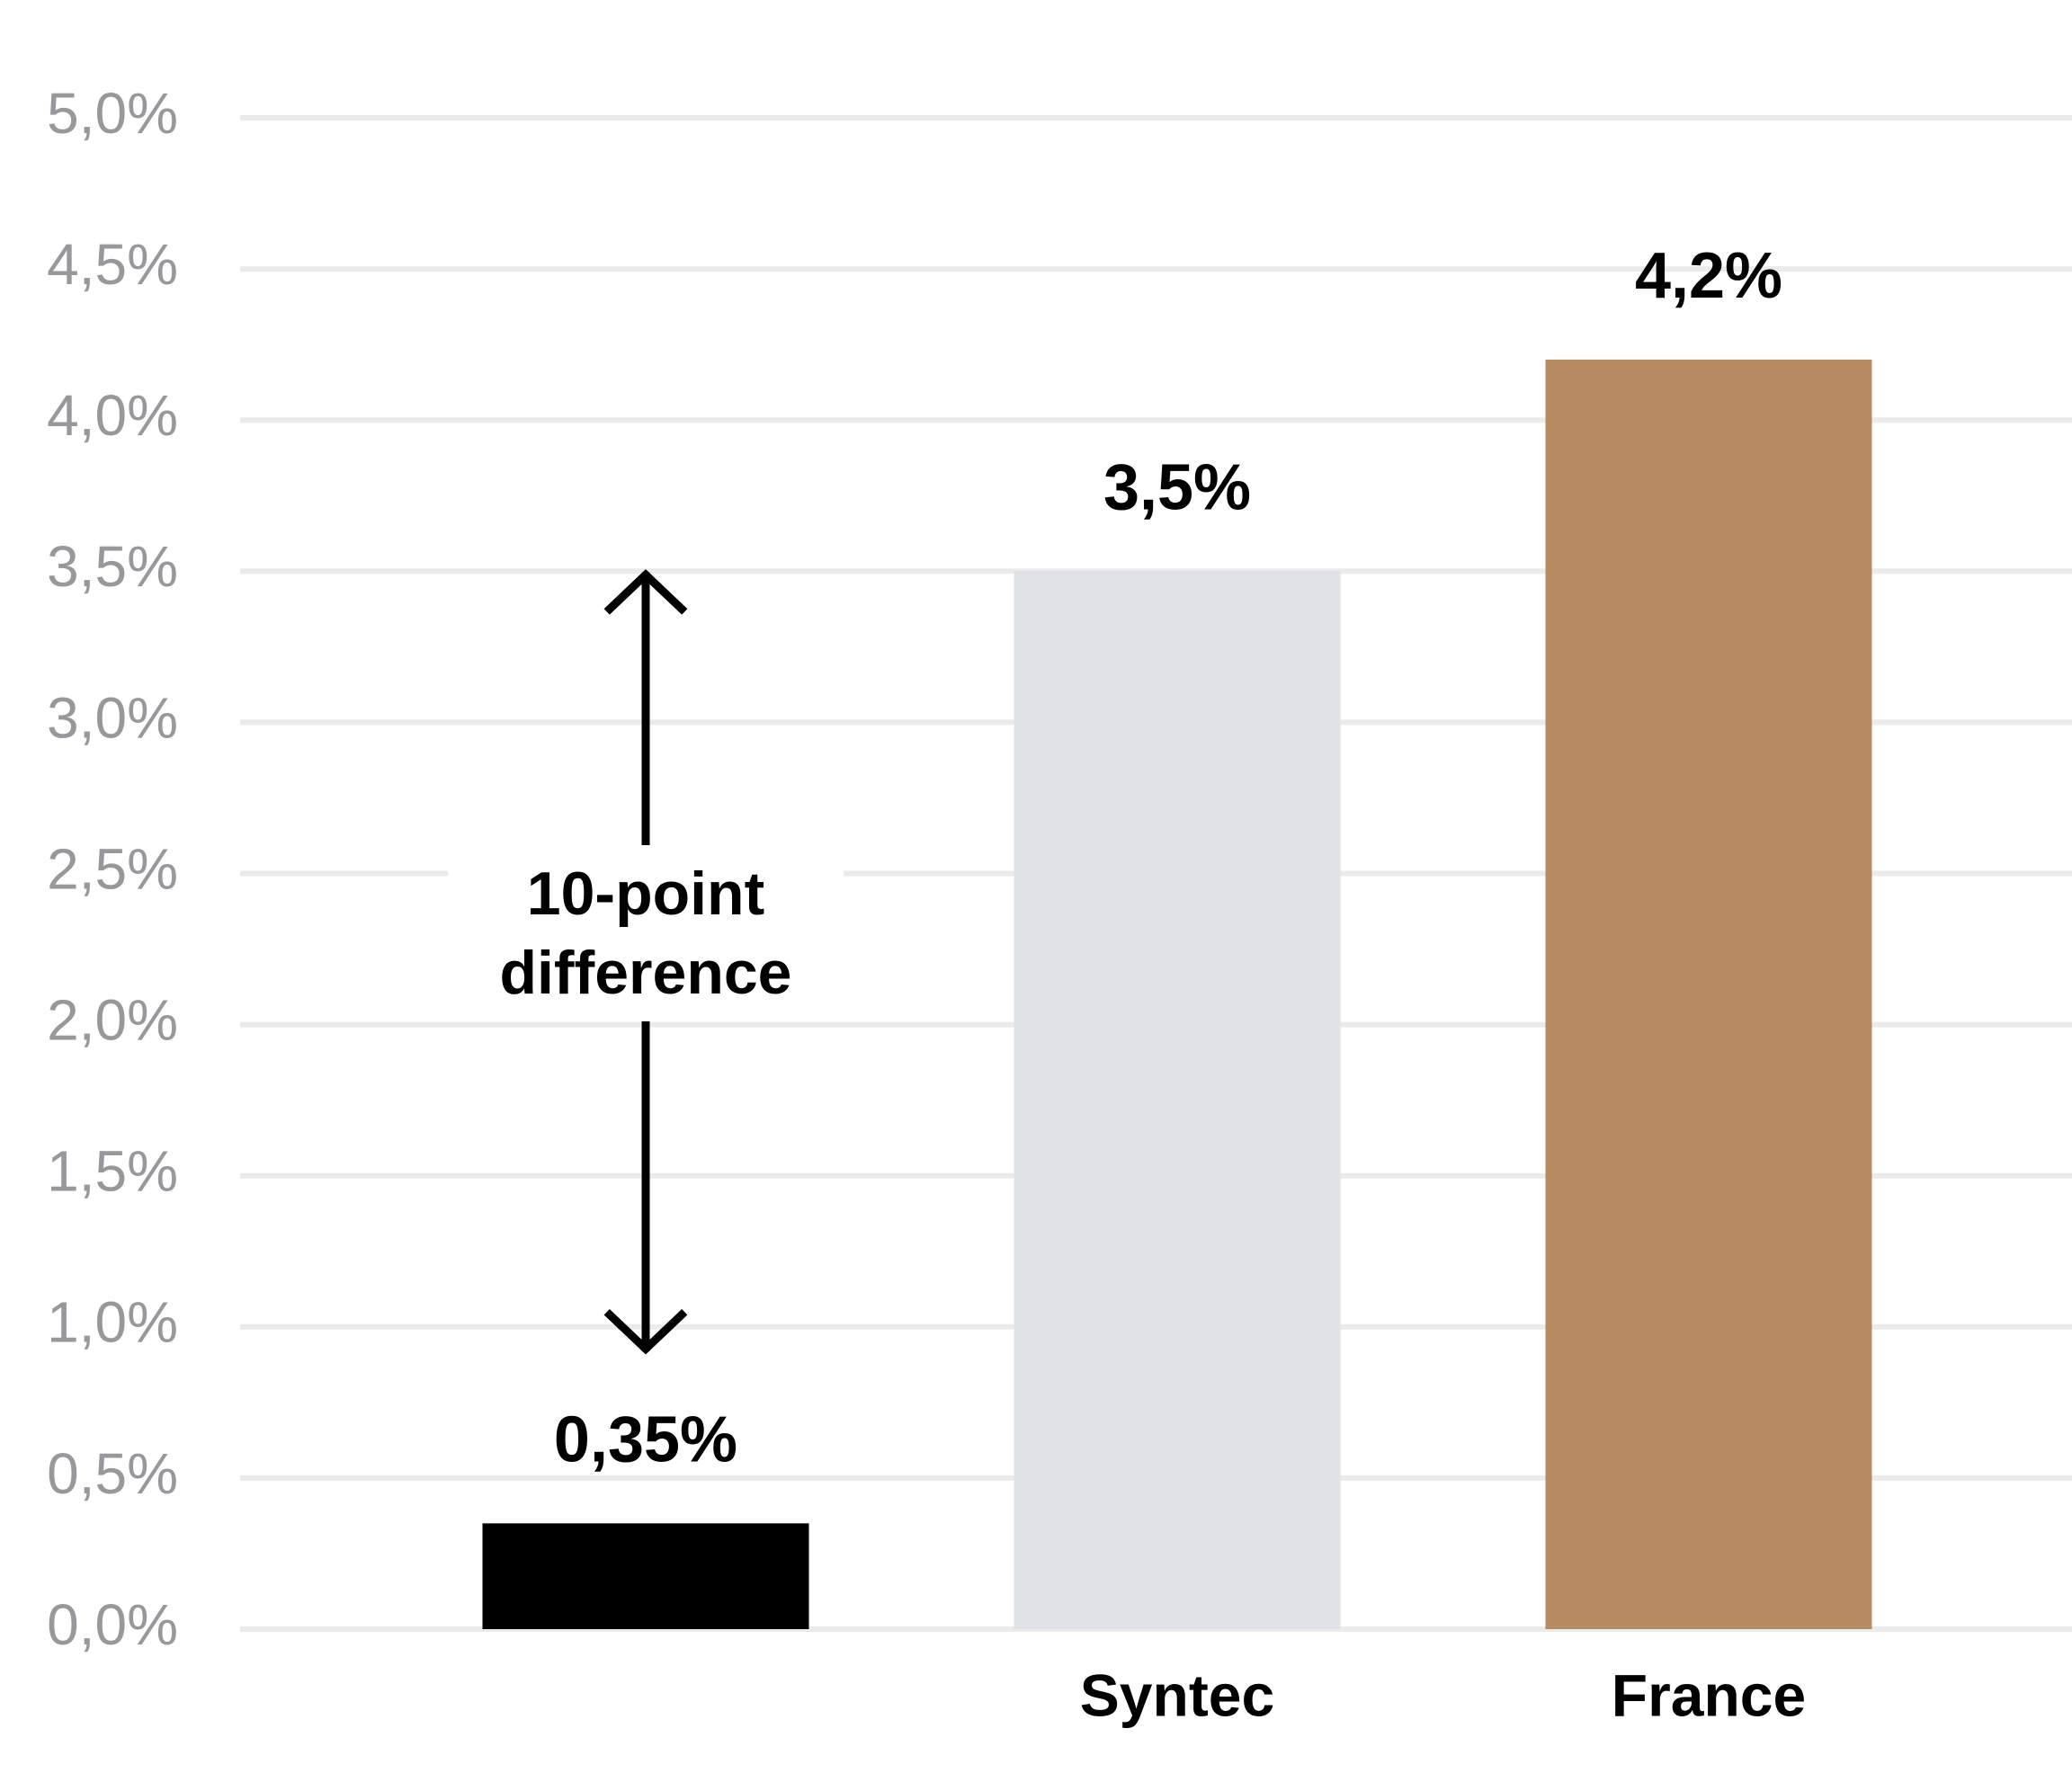  Describe the element at coordinates (112, 868) in the screenshot. I see `y-tick-label: 2,5%` at that location.